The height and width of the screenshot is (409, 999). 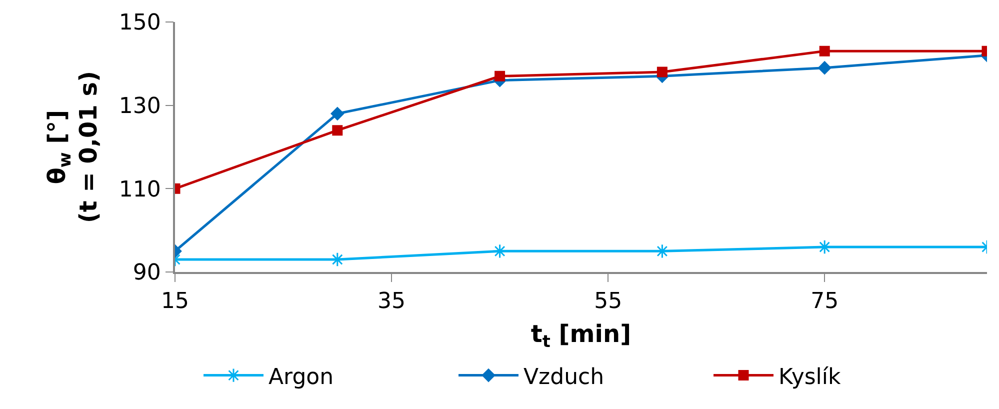 What do you see at coordinates (146, 273) in the screenshot?
I see `y-tick-label: 90` at bounding box center [146, 273].